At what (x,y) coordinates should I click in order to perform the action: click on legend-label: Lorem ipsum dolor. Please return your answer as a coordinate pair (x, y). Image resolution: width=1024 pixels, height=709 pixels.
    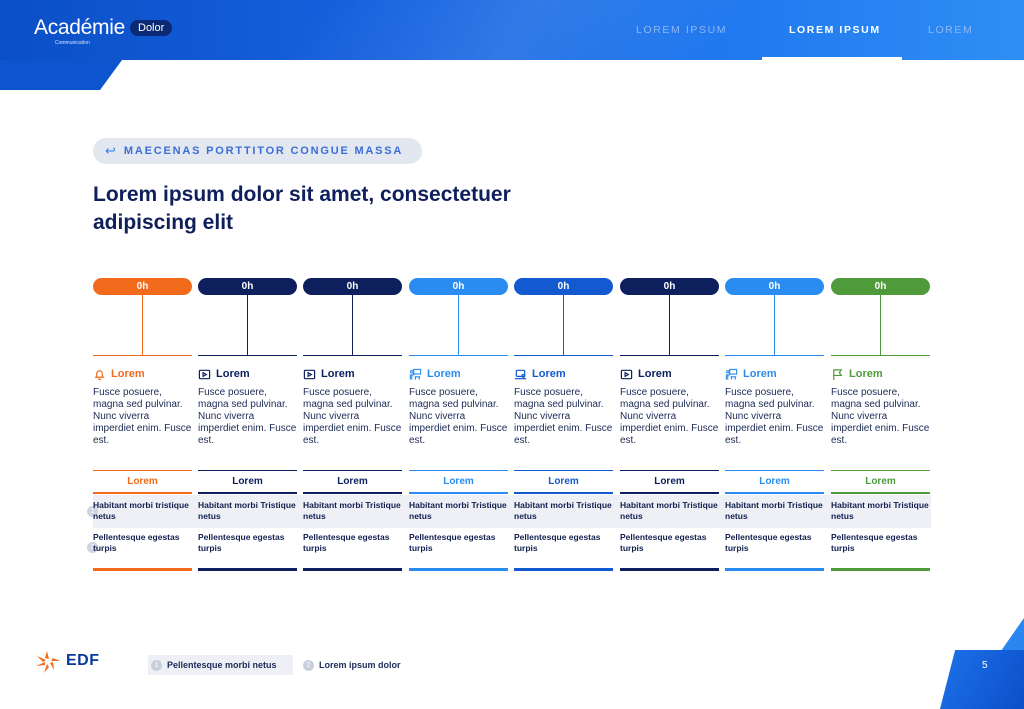
    Looking at the image, I should click on (360, 665).